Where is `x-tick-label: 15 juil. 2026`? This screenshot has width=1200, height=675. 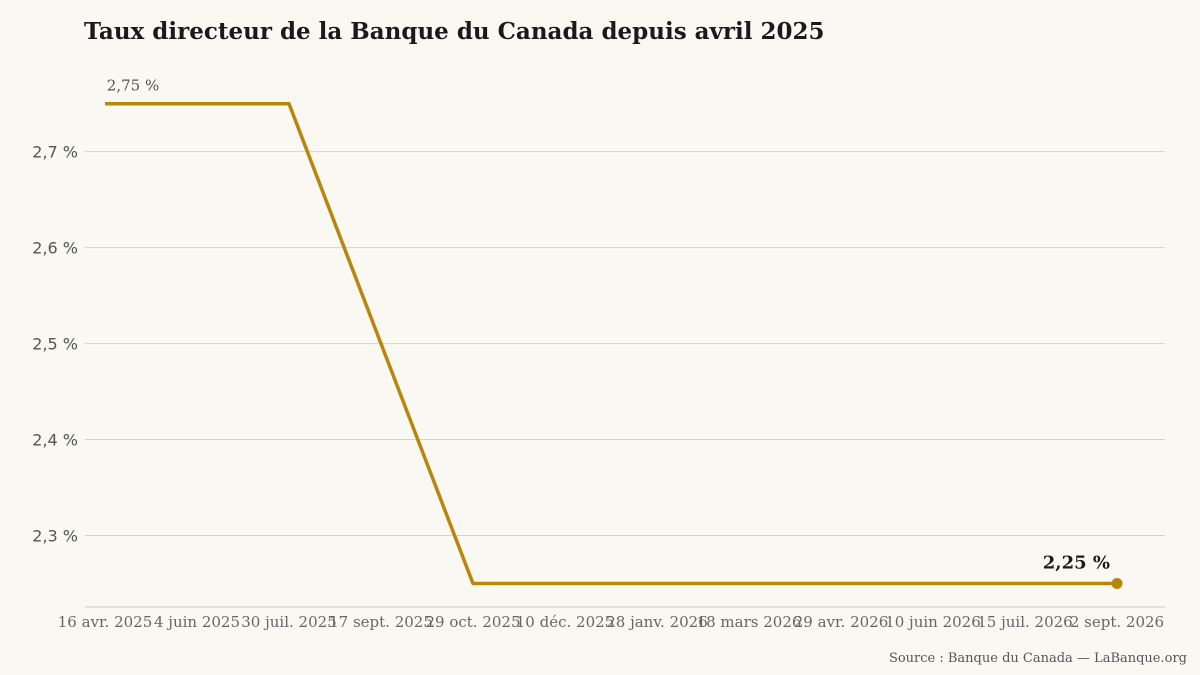
x-tick-label: 15 juil. 2026 is located at coordinates (1024, 622).